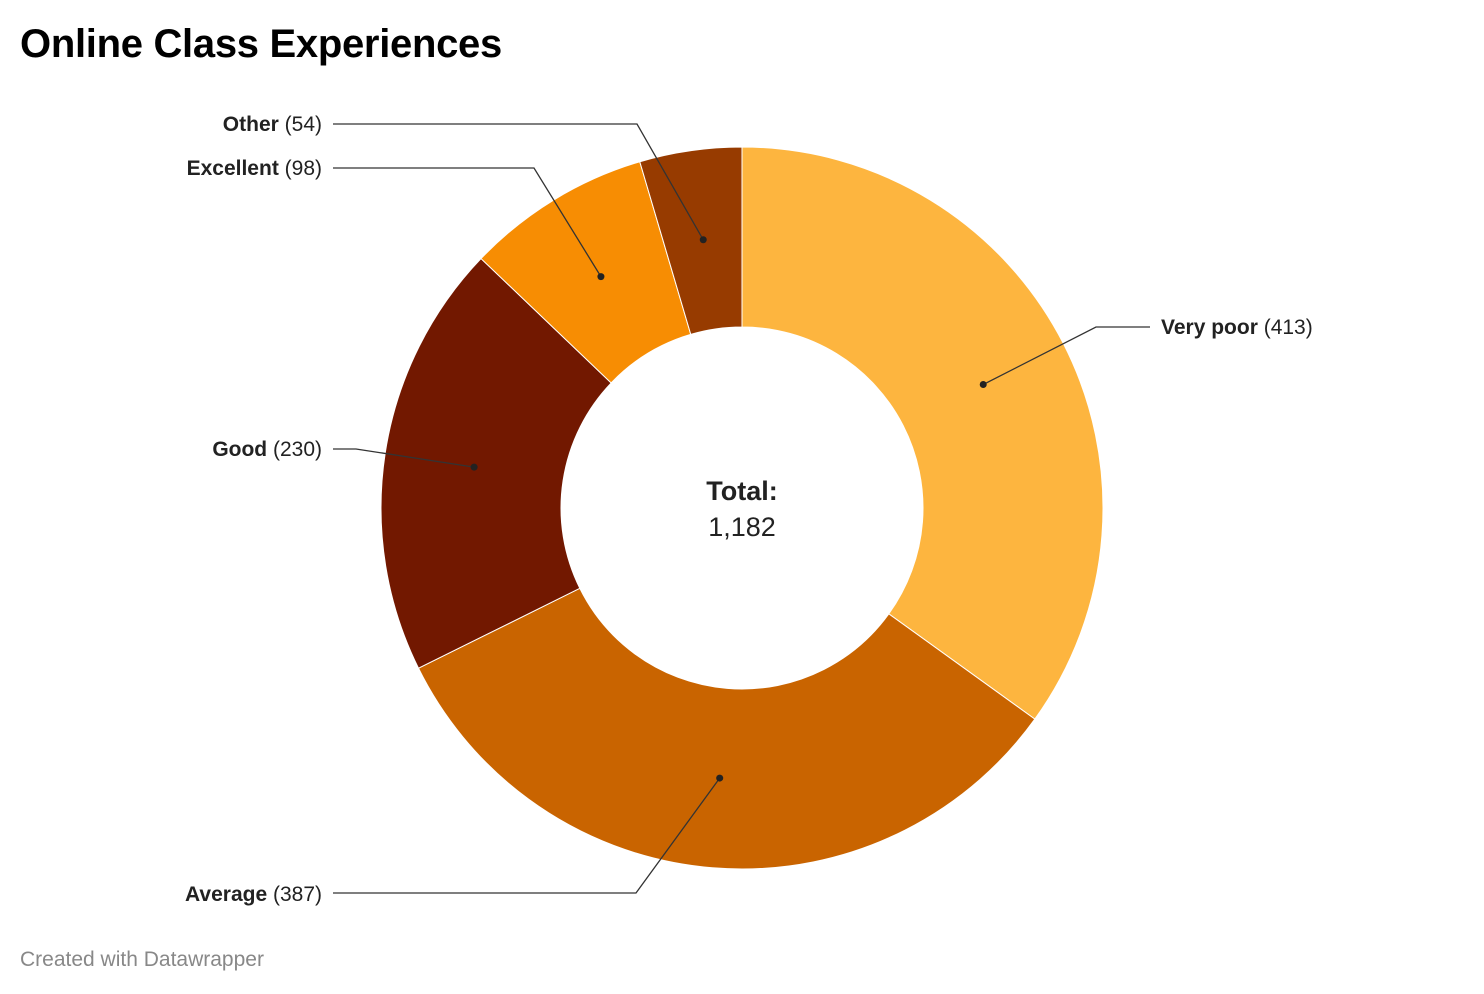  I want to click on slice-label: Excellent (98), so click(254, 168).